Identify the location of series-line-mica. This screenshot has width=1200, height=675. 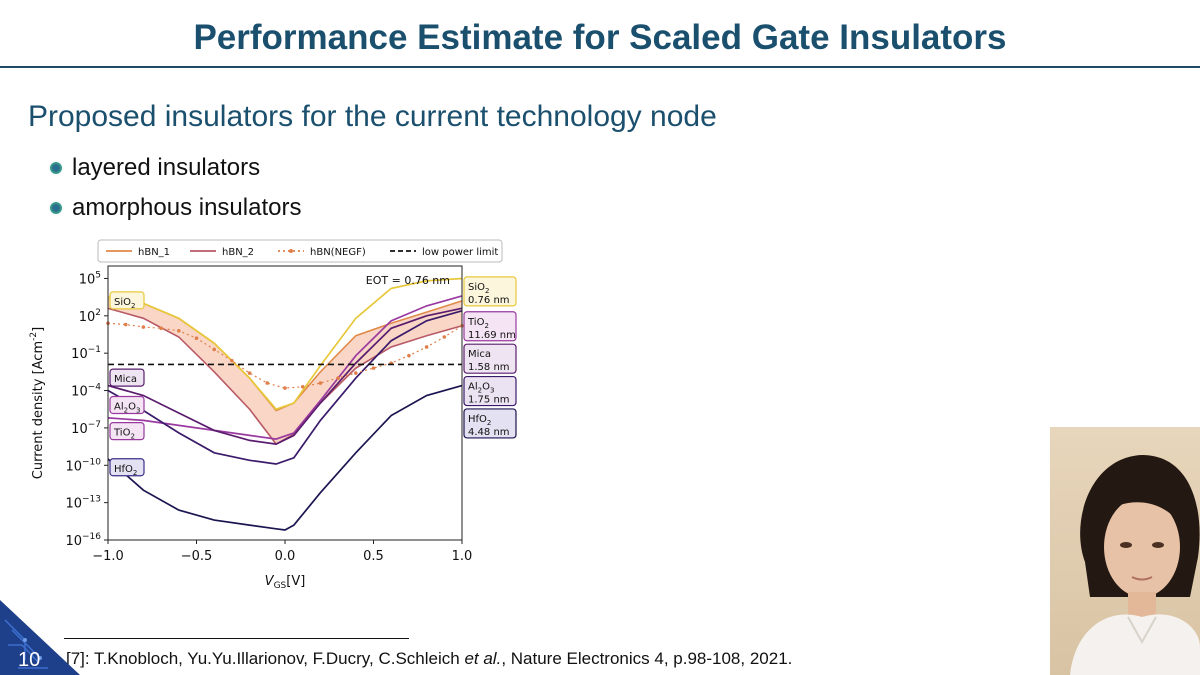
(285, 376).